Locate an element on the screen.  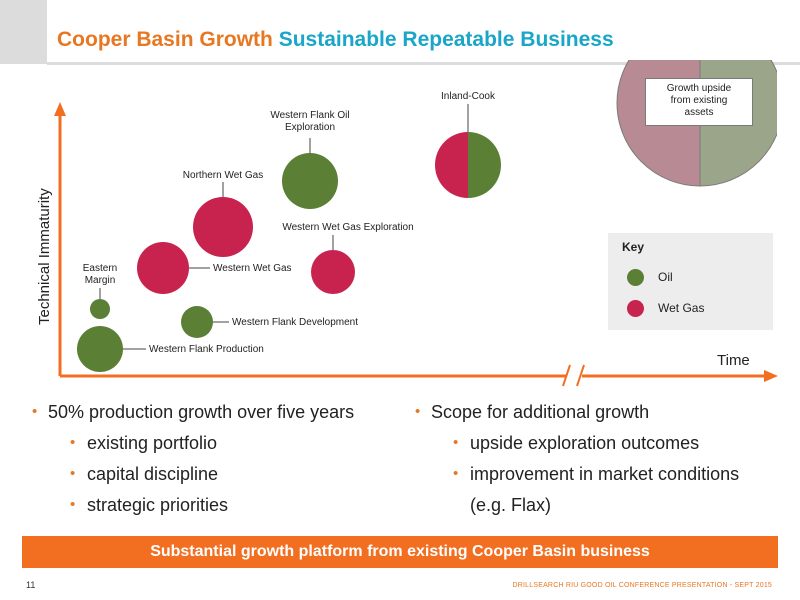
title-part-blue: Sustainable Repeatable Business is located at coordinates (446, 39).